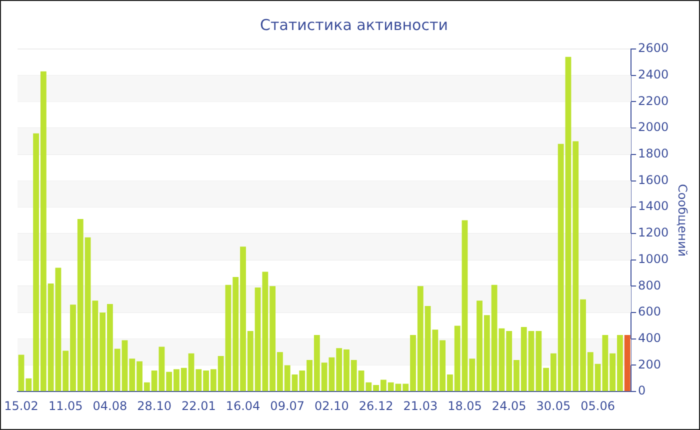  What do you see at coordinates (653, 153) in the screenshot?
I see `y-tick-label: 1800` at bounding box center [653, 153].